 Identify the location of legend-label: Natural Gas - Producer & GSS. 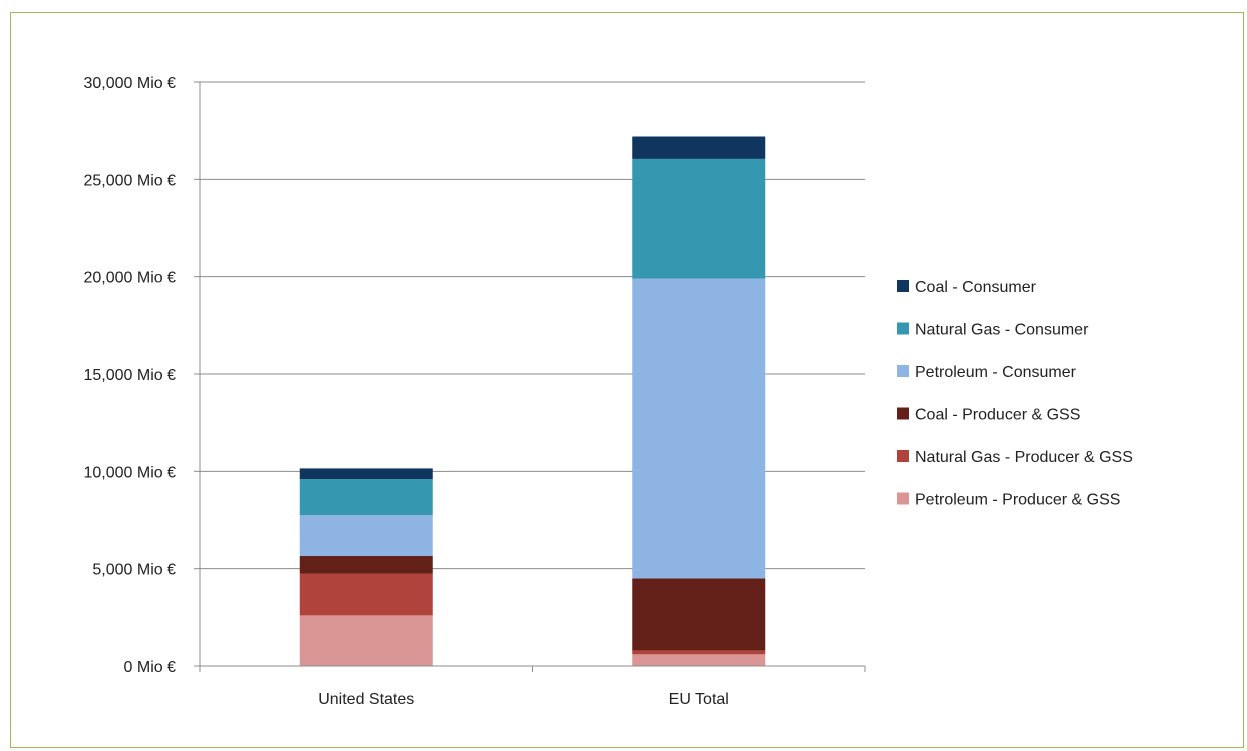
(1024, 457).